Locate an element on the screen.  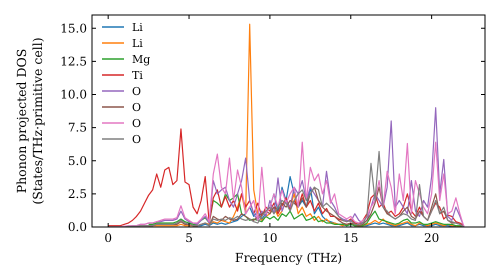
x-tick-label: 0 is located at coordinates (108, 238).